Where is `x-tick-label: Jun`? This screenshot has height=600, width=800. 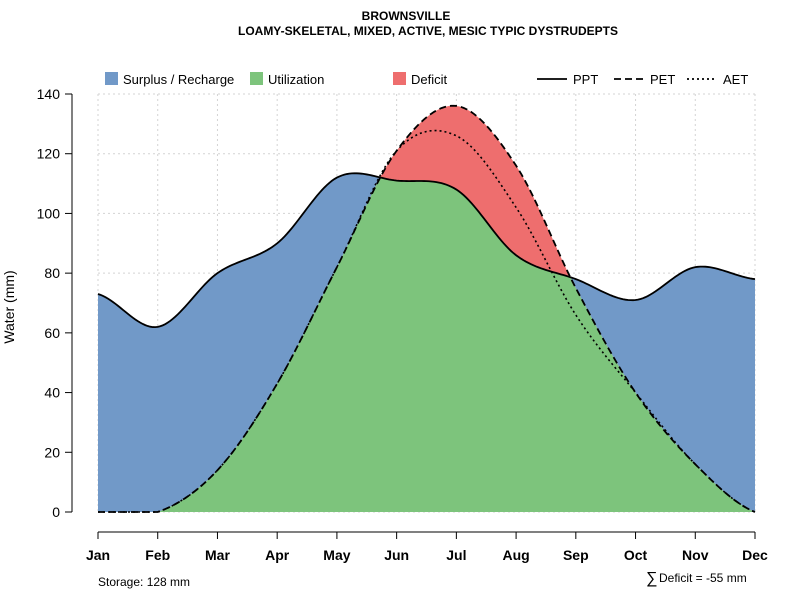 x-tick-label: Jun is located at coordinates (396, 555).